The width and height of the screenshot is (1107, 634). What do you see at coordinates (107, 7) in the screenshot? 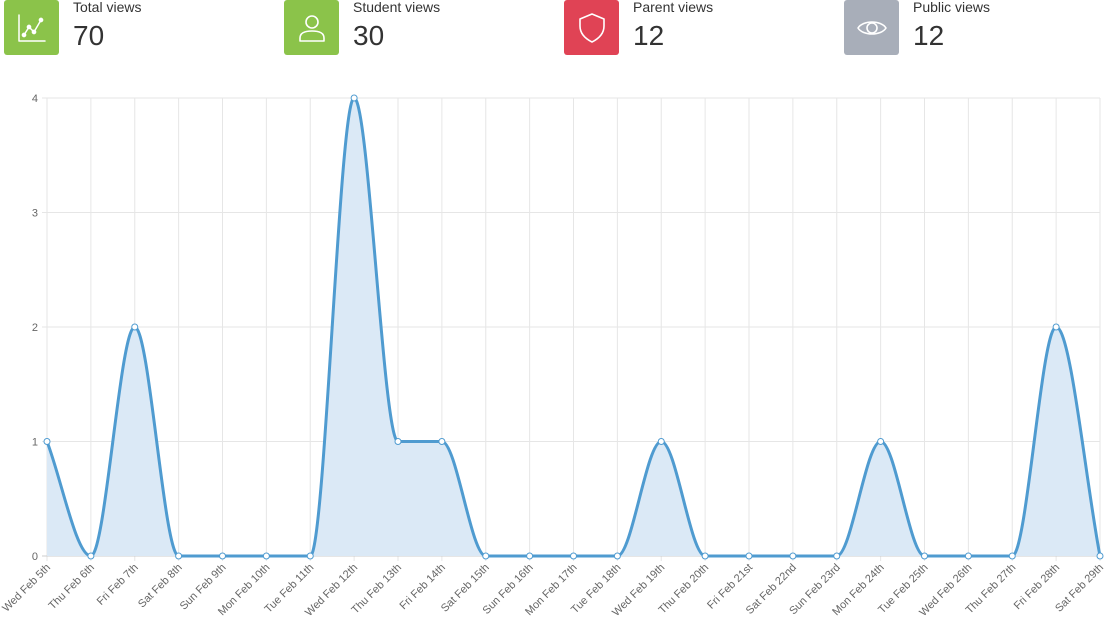
I see `stat-label: Total views` at bounding box center [107, 7].